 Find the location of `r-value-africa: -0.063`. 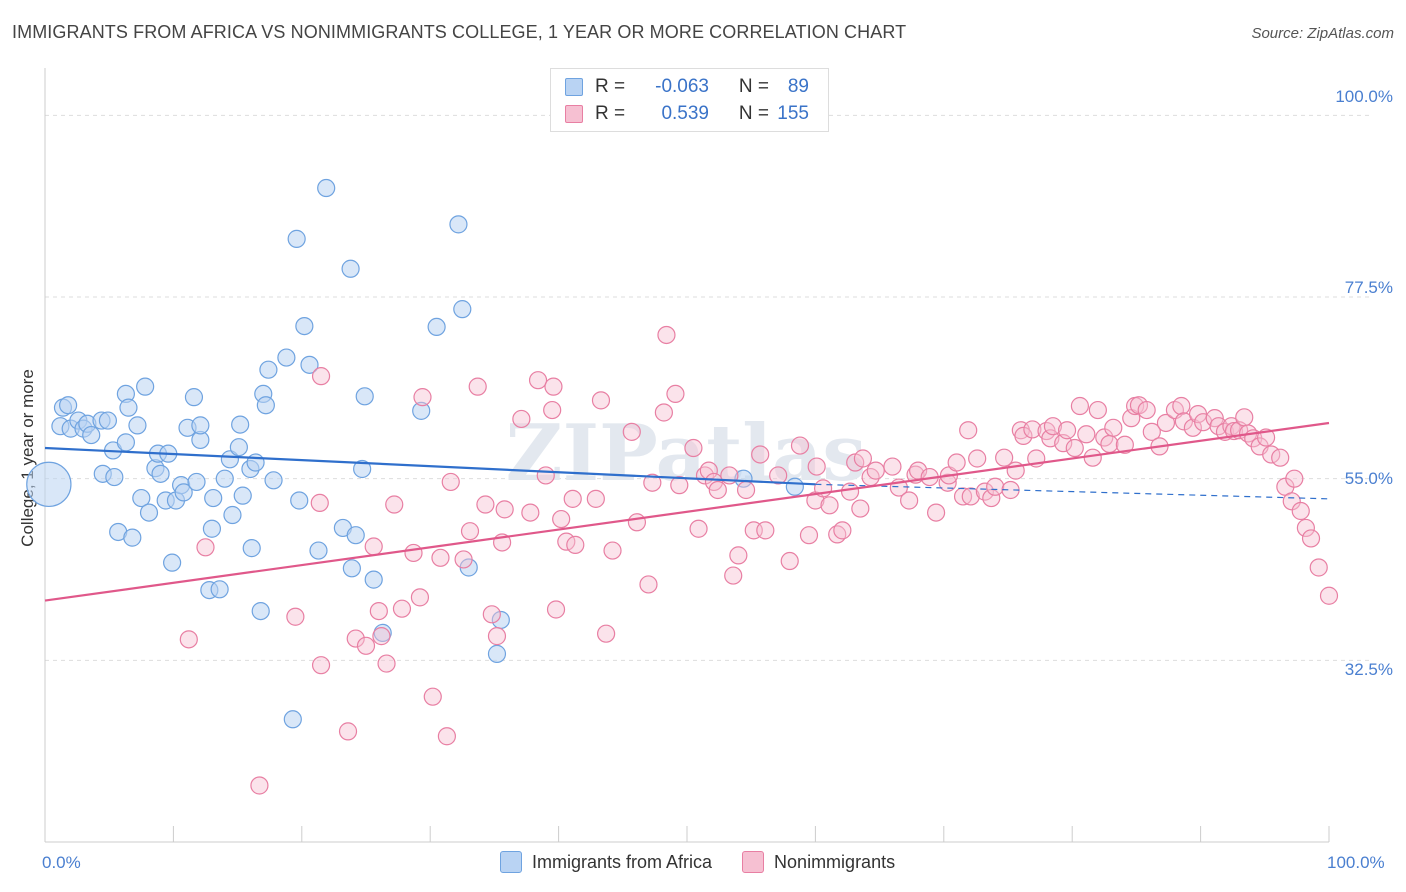

r-value-africa: -0.063 is located at coordinates (682, 86).